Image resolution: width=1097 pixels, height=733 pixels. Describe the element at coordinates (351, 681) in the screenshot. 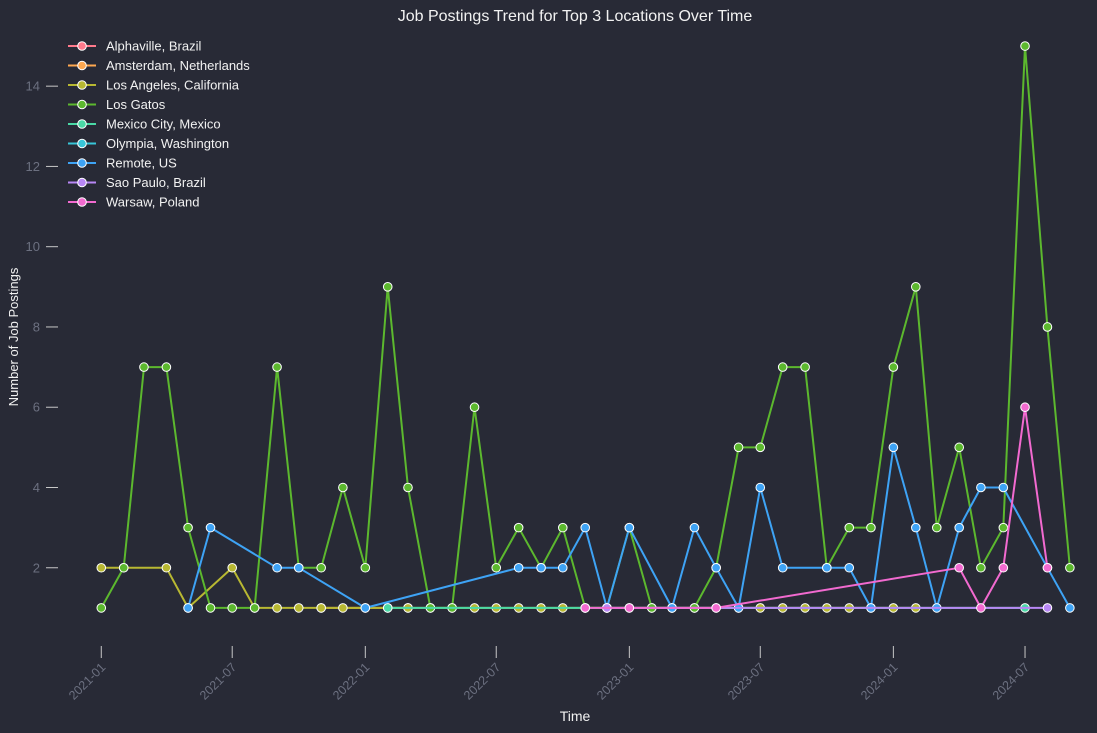

I see `x-tick-label: 2022-01` at that location.